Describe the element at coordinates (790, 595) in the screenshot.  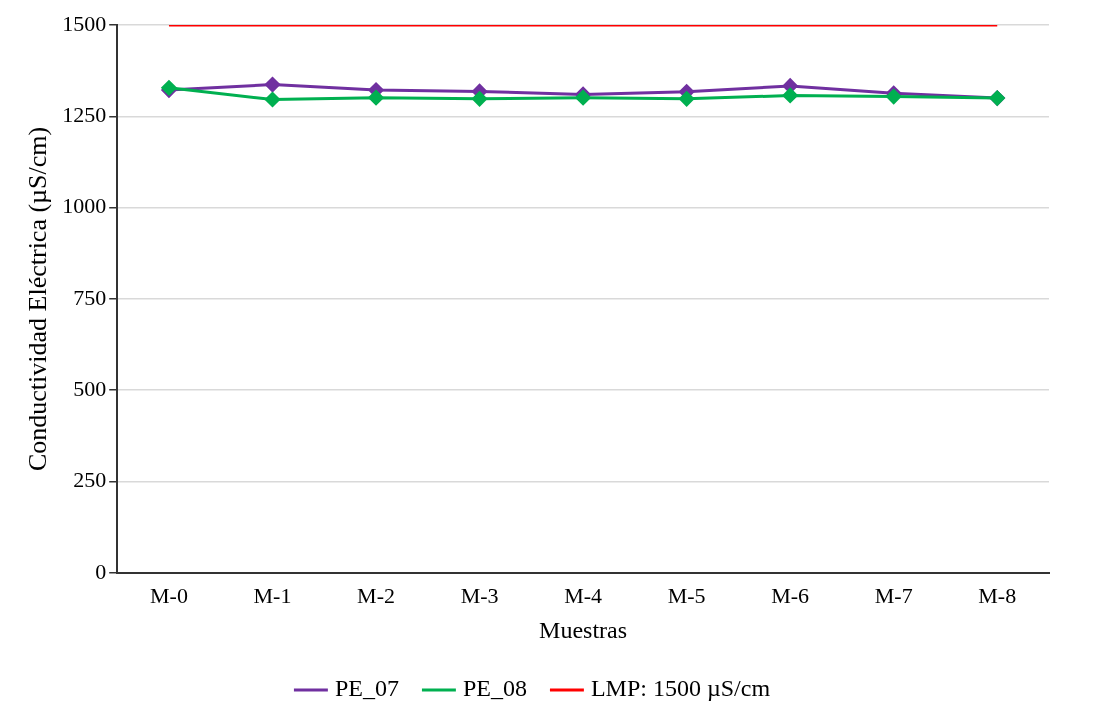
I see `x-tick-label: M-6` at that location.